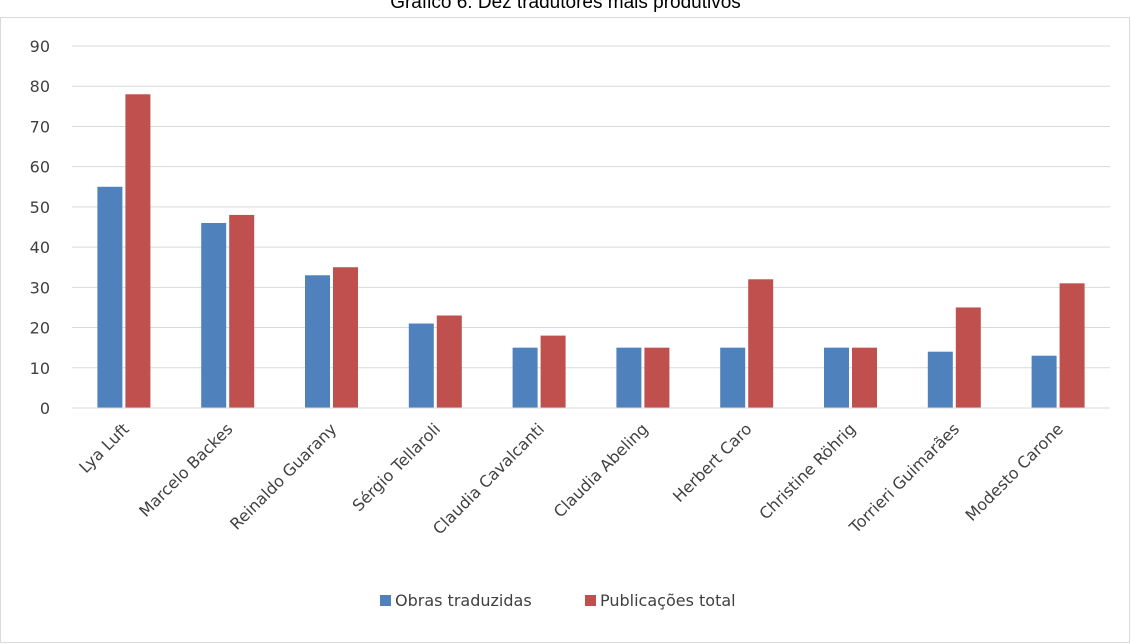 The image size is (1131, 644). Describe the element at coordinates (1014, 471) in the screenshot. I see `x-category-label: Modesto Carone` at that location.